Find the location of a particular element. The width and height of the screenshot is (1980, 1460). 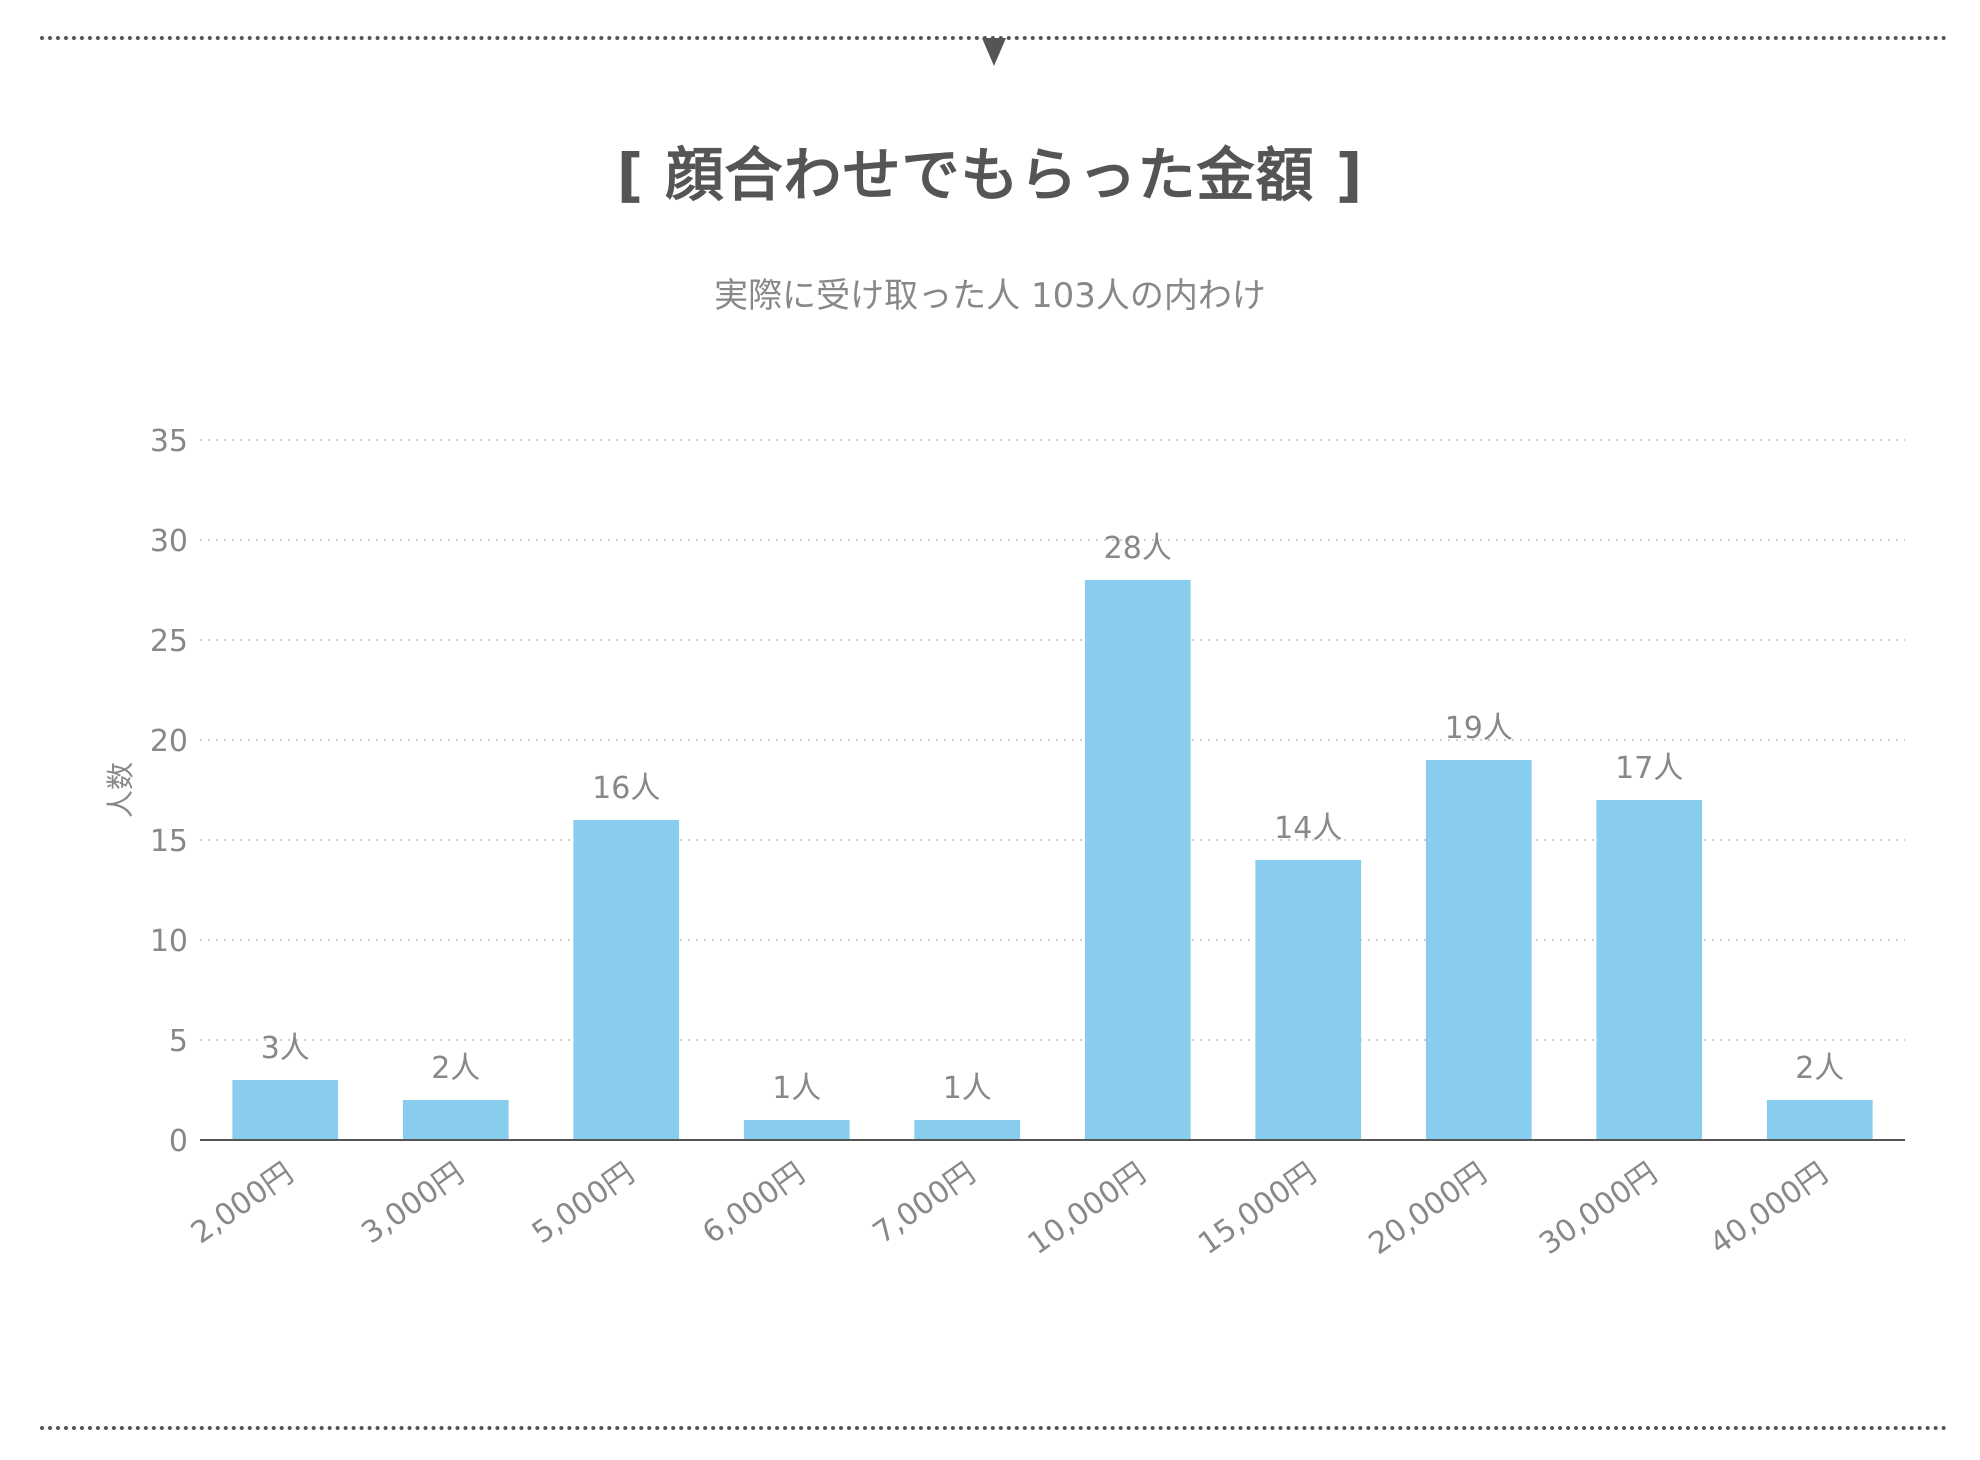

chart-subtitle: 実際に受け取った人 103人の内わけ is located at coordinates (990, 296).